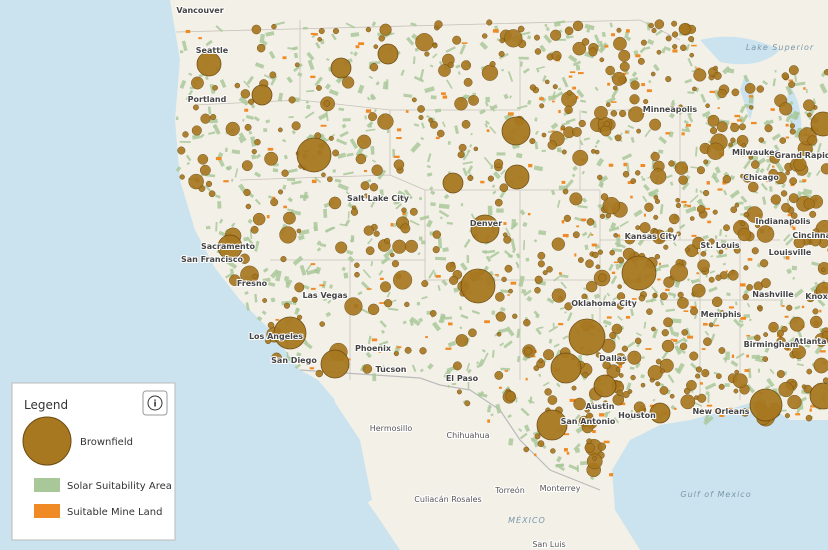 This screenshot has width=828, height=550. Describe the element at coordinates (155, 403) in the screenshot. I see `info-button` at that location.